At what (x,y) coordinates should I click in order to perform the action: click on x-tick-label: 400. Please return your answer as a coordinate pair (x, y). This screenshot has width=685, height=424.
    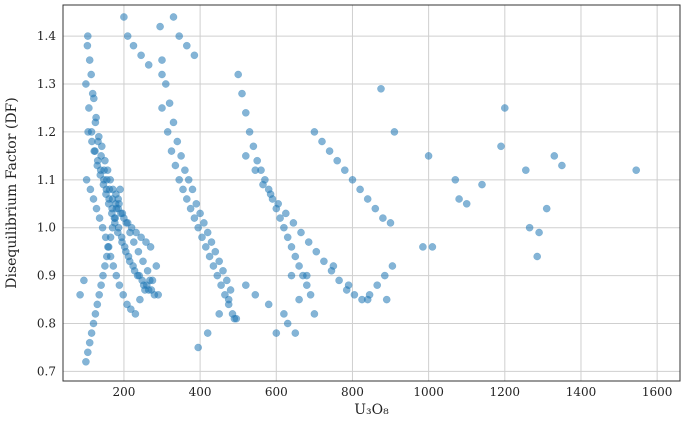
    Looking at the image, I should click on (200, 392).